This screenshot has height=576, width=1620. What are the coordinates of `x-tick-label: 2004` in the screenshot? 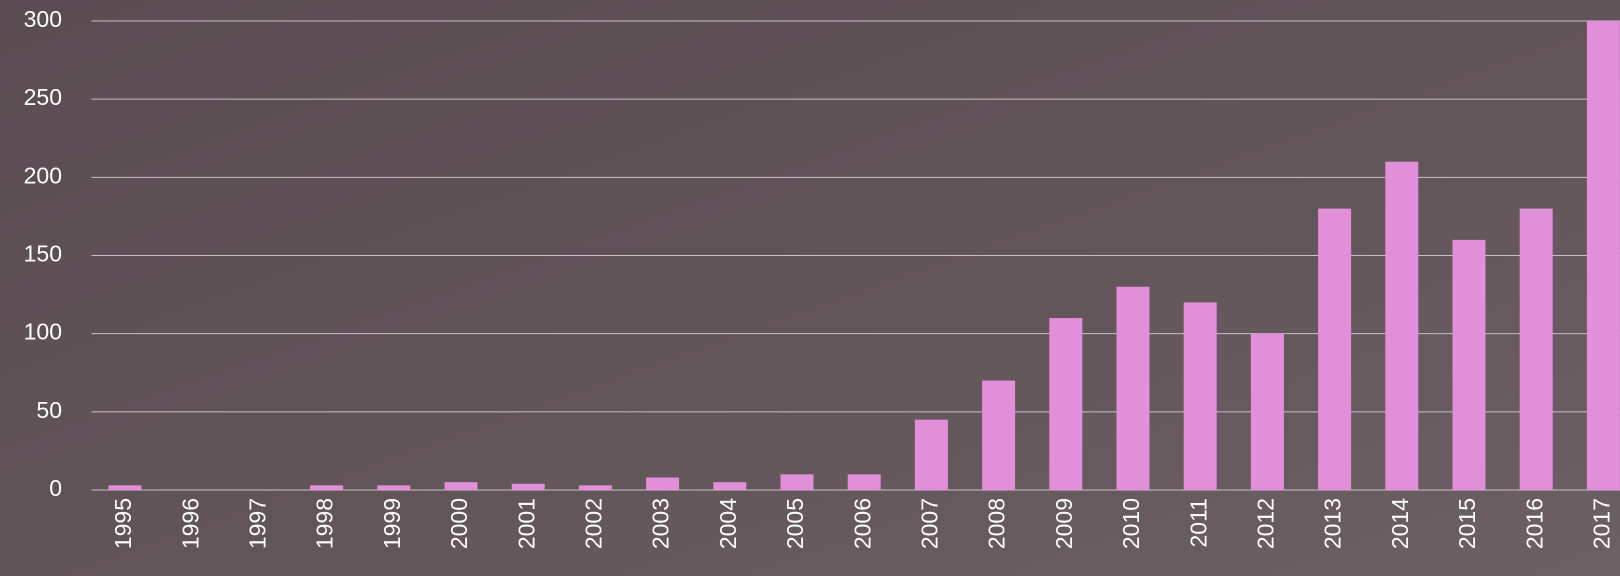 It's located at (728, 523).